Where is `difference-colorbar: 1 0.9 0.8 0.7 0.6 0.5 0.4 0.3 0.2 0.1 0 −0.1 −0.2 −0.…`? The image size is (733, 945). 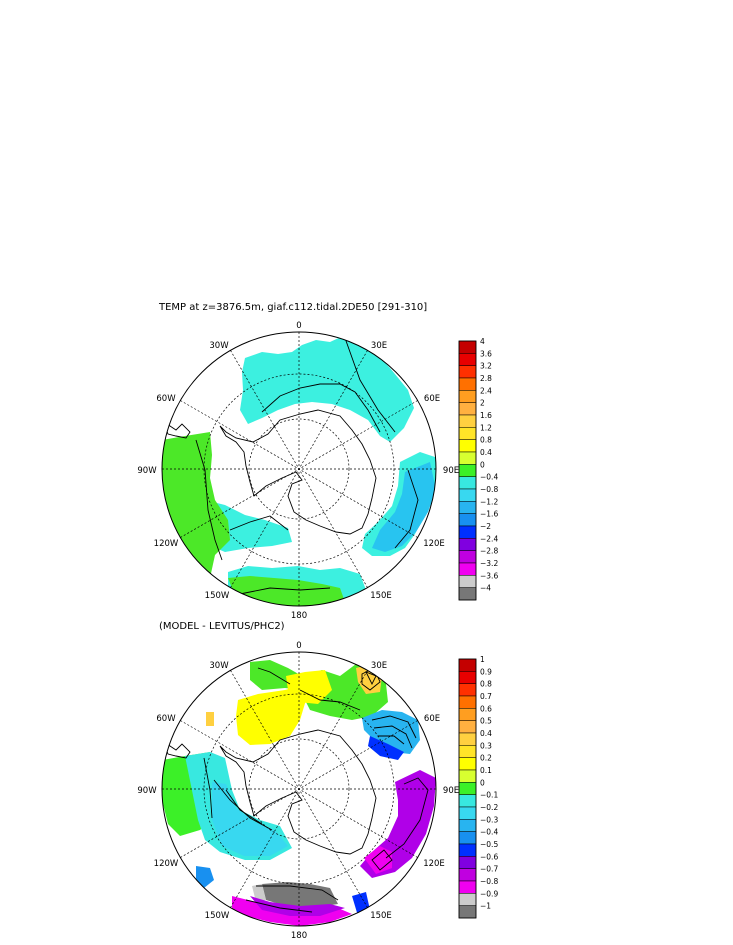
difference-colorbar: 1 0.9 0.8 0.7 0.6 0.5 0.4 0.3 0.2 0.1 0 −0.1 −0.2 −0.… is located at coordinates (478, 787).